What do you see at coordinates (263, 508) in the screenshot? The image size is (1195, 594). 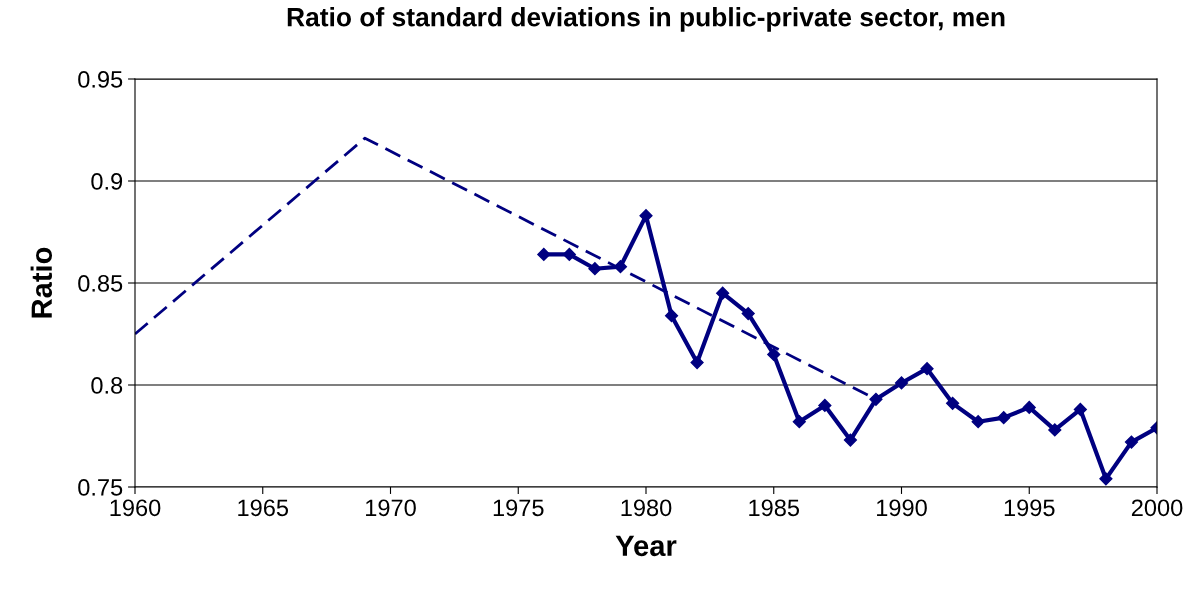 I see `x-tick-label: 1965` at bounding box center [263, 508].